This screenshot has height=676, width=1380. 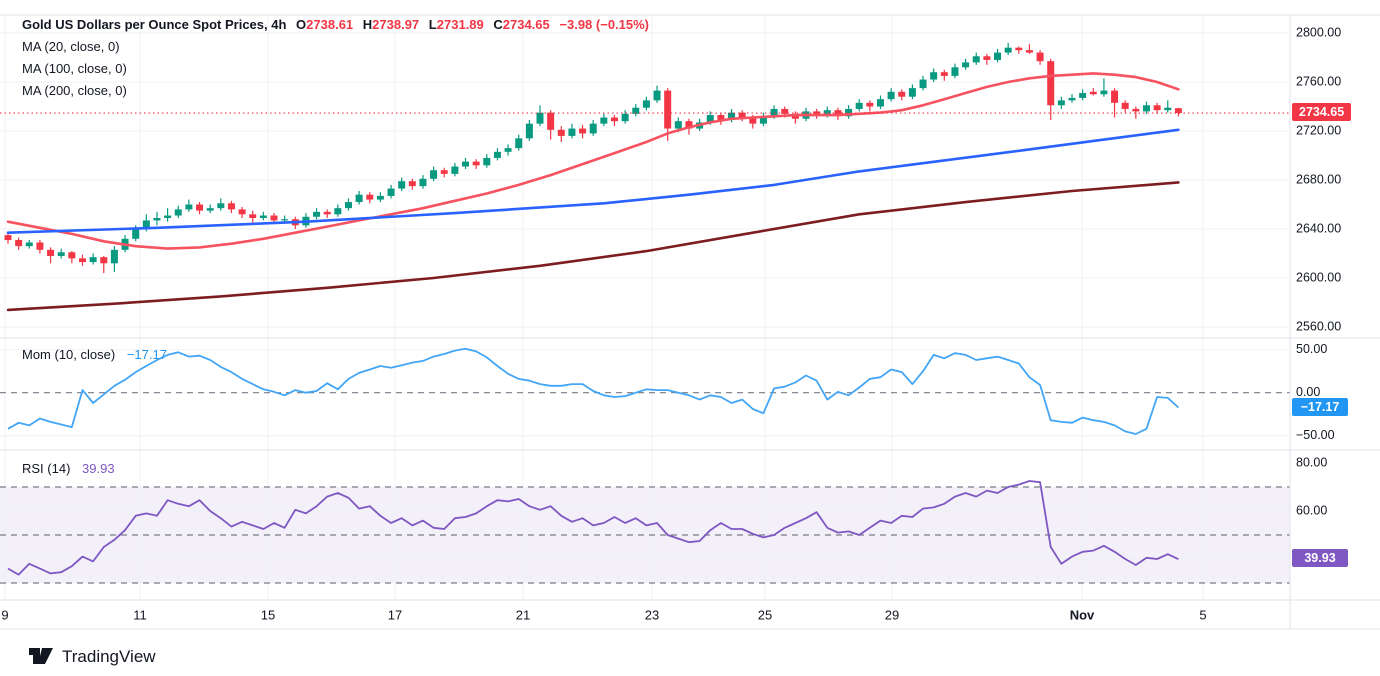 I want to click on axis-tick-label: 2640.00, so click(x=1318, y=228).